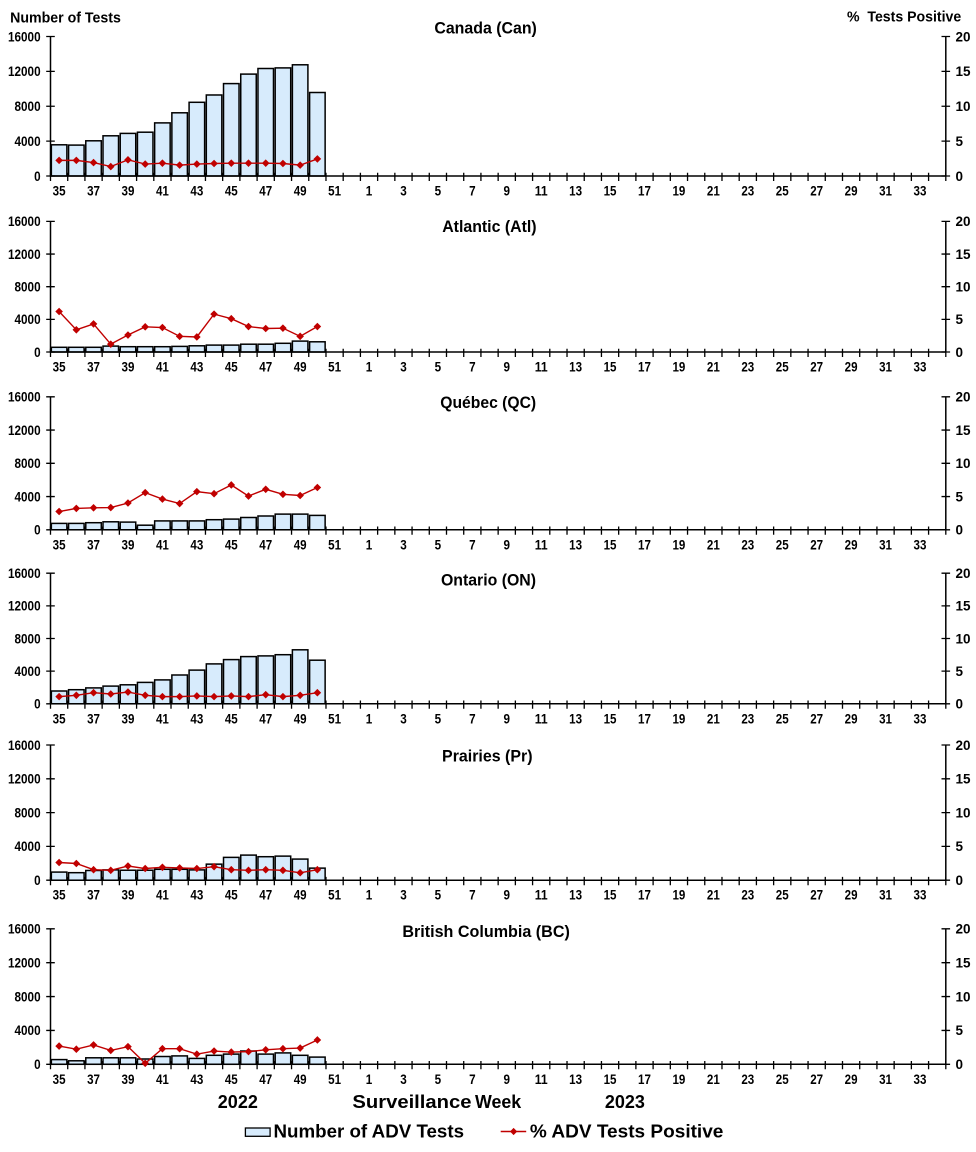 The image size is (976, 1152). What do you see at coordinates (920, 367) in the screenshot?
I see `svg-text: 33` at bounding box center [920, 367].